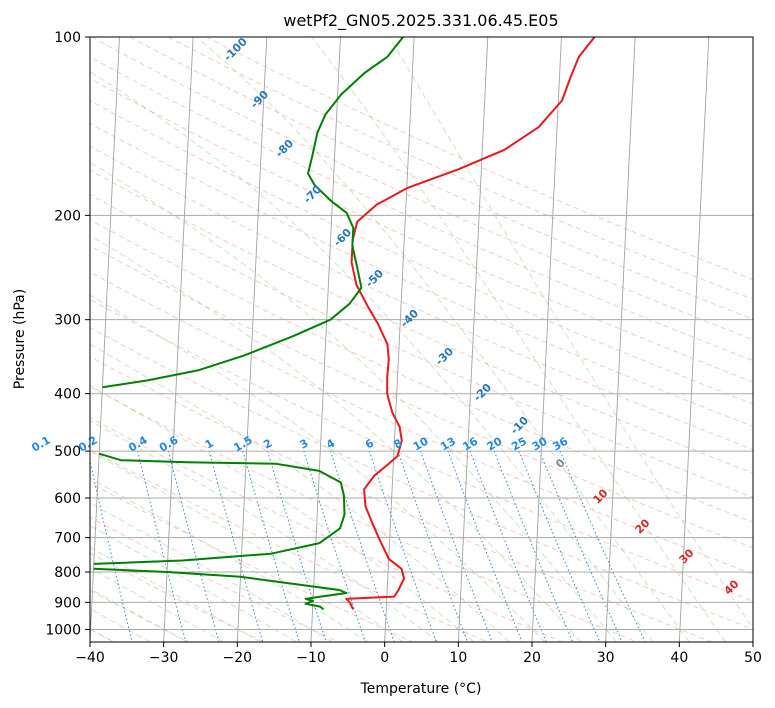  What do you see at coordinates (67, 452) in the screenshot?
I see `y-tick-label: 500` at bounding box center [67, 452].